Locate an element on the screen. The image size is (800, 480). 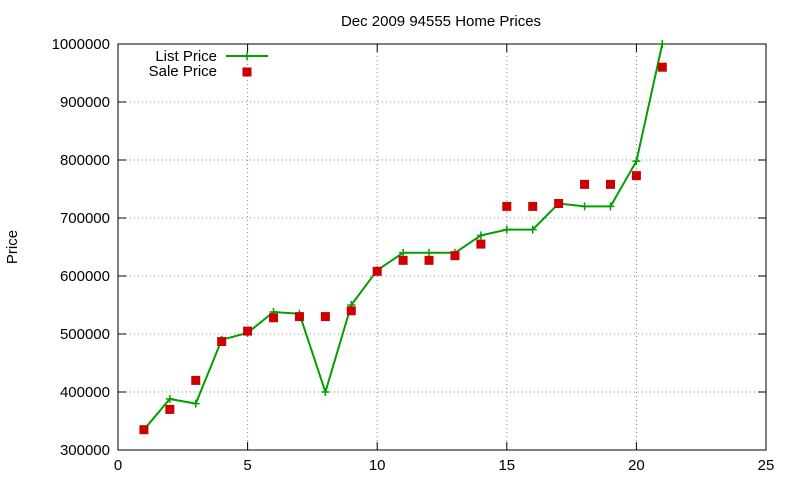
chart-title: Dec 2009 94555 Home Prices is located at coordinates (441, 21).